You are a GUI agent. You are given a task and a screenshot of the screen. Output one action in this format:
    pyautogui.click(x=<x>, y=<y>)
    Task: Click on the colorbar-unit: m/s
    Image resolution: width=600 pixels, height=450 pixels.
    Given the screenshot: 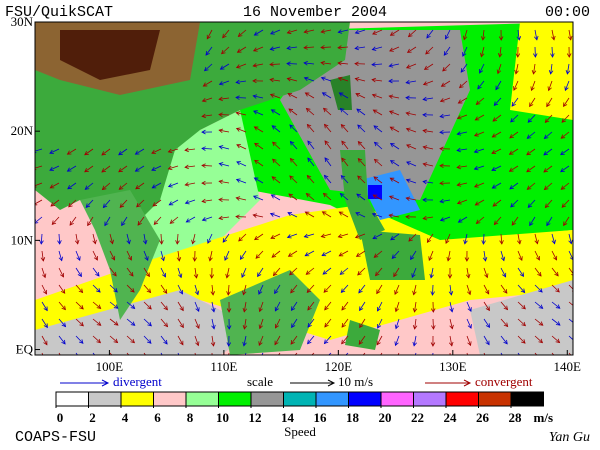 What is the action you would take?
    pyautogui.click(x=544, y=417)
    